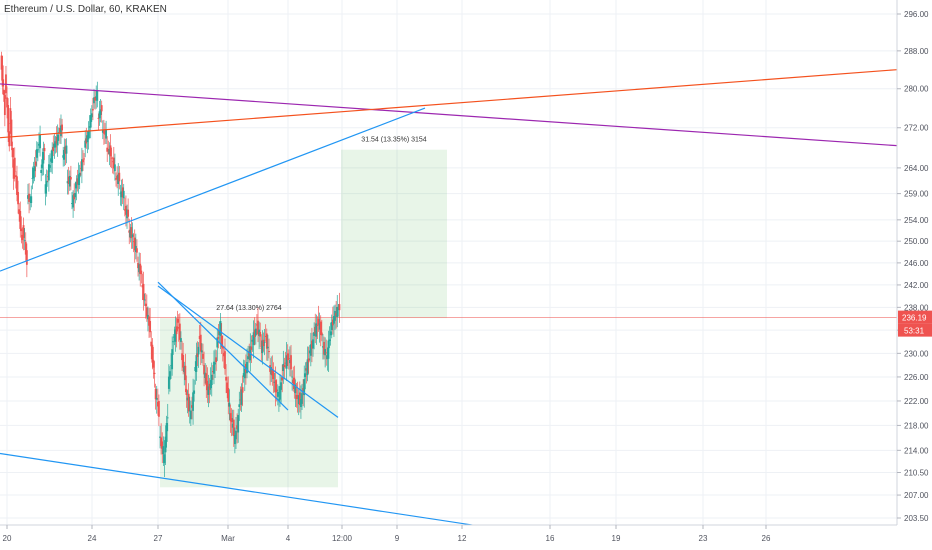 Image resolution: width=932 pixels, height=550 pixels. Describe the element at coordinates (213, 189) in the screenshot. I see `trend-line-blue` at that location.